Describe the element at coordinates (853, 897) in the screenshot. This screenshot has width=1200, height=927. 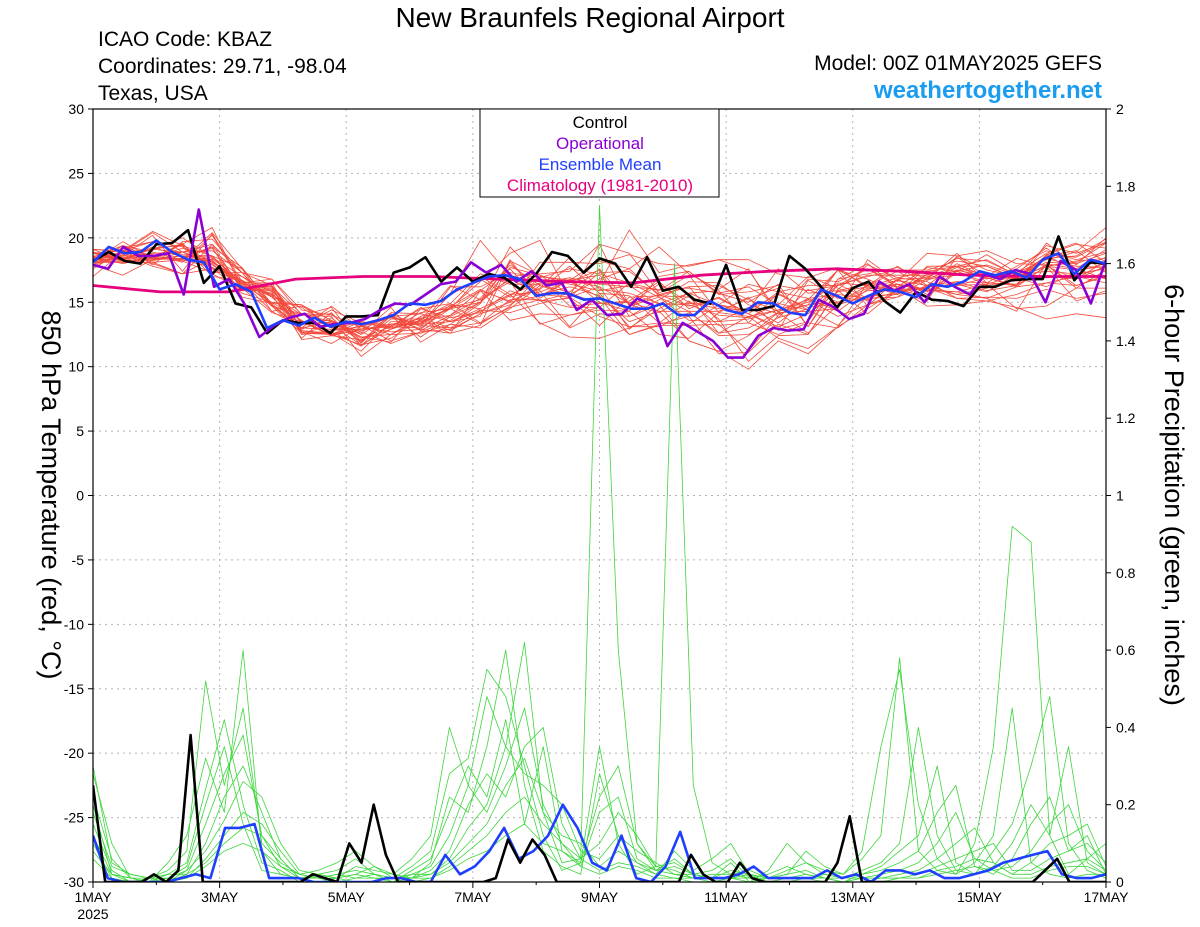
I see `x-tick-label: 13MAY` at that location.